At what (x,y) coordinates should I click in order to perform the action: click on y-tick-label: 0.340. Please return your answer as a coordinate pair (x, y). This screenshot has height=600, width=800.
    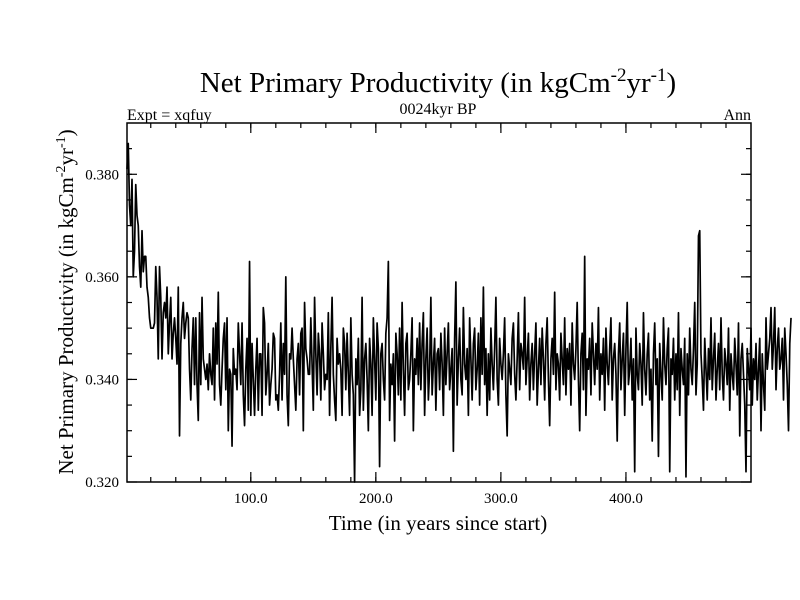
    Looking at the image, I should click on (102, 380).